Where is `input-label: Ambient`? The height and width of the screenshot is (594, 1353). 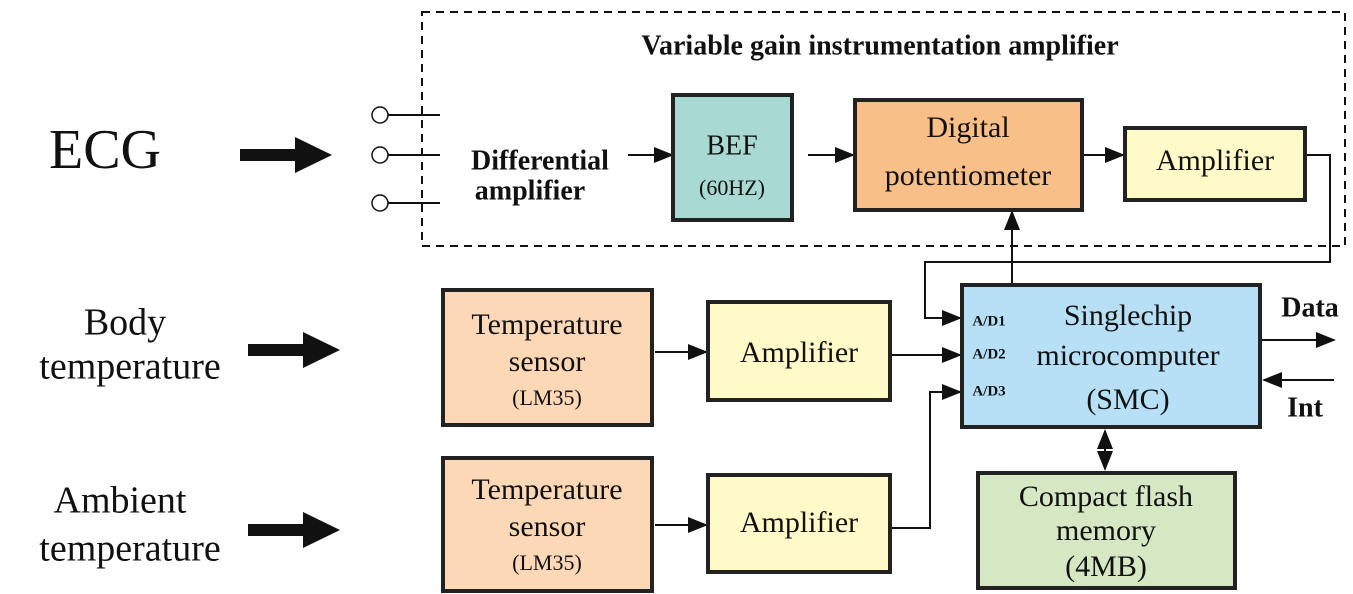
input-label: Ambient is located at coordinates (120, 501).